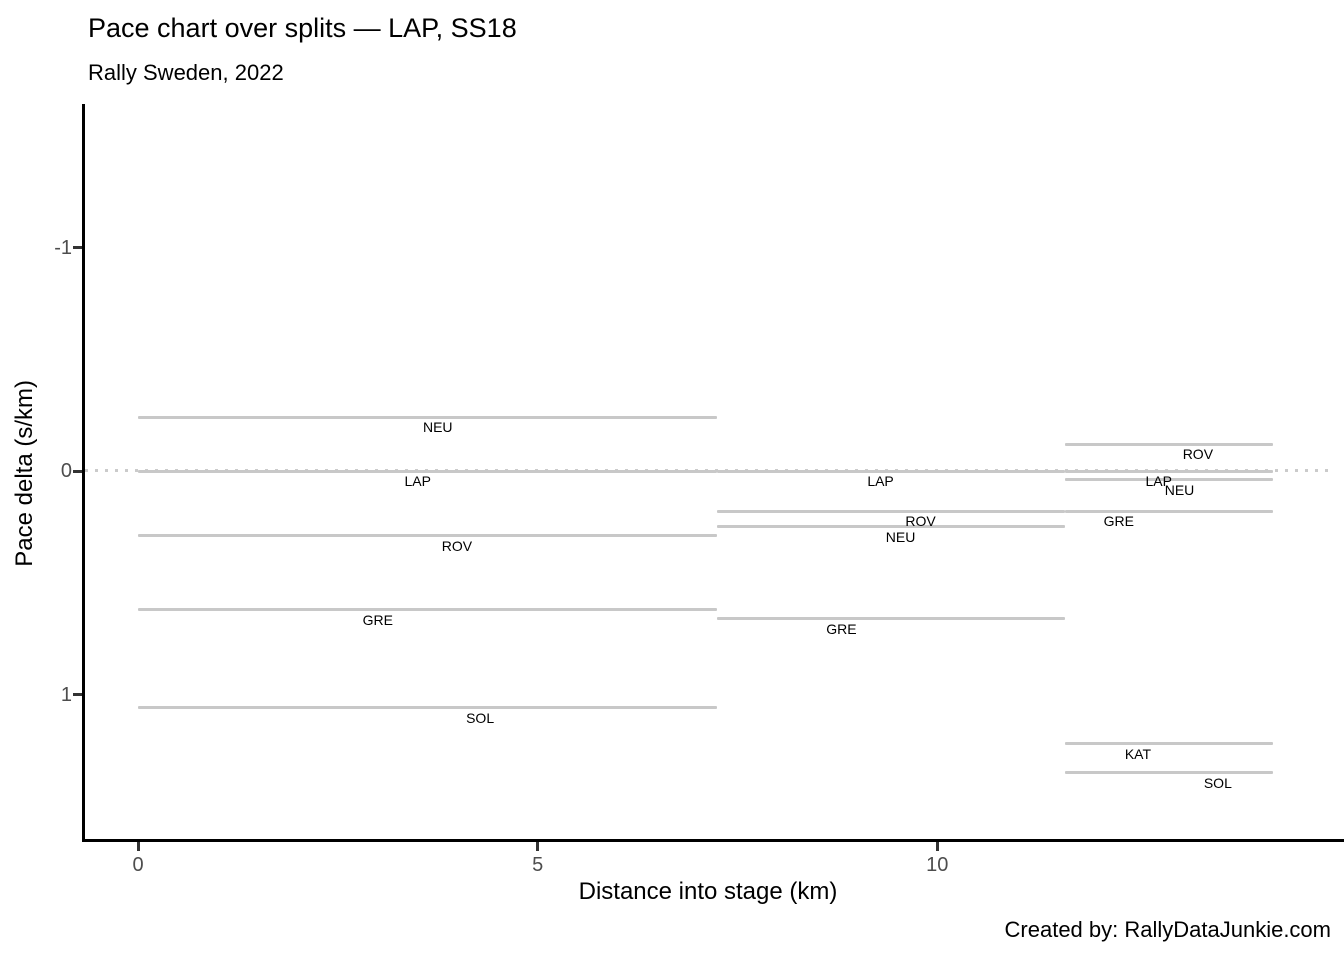 The width and height of the screenshot is (1344, 960). What do you see at coordinates (63, 247) in the screenshot?
I see `y-tick-label: -1` at bounding box center [63, 247].